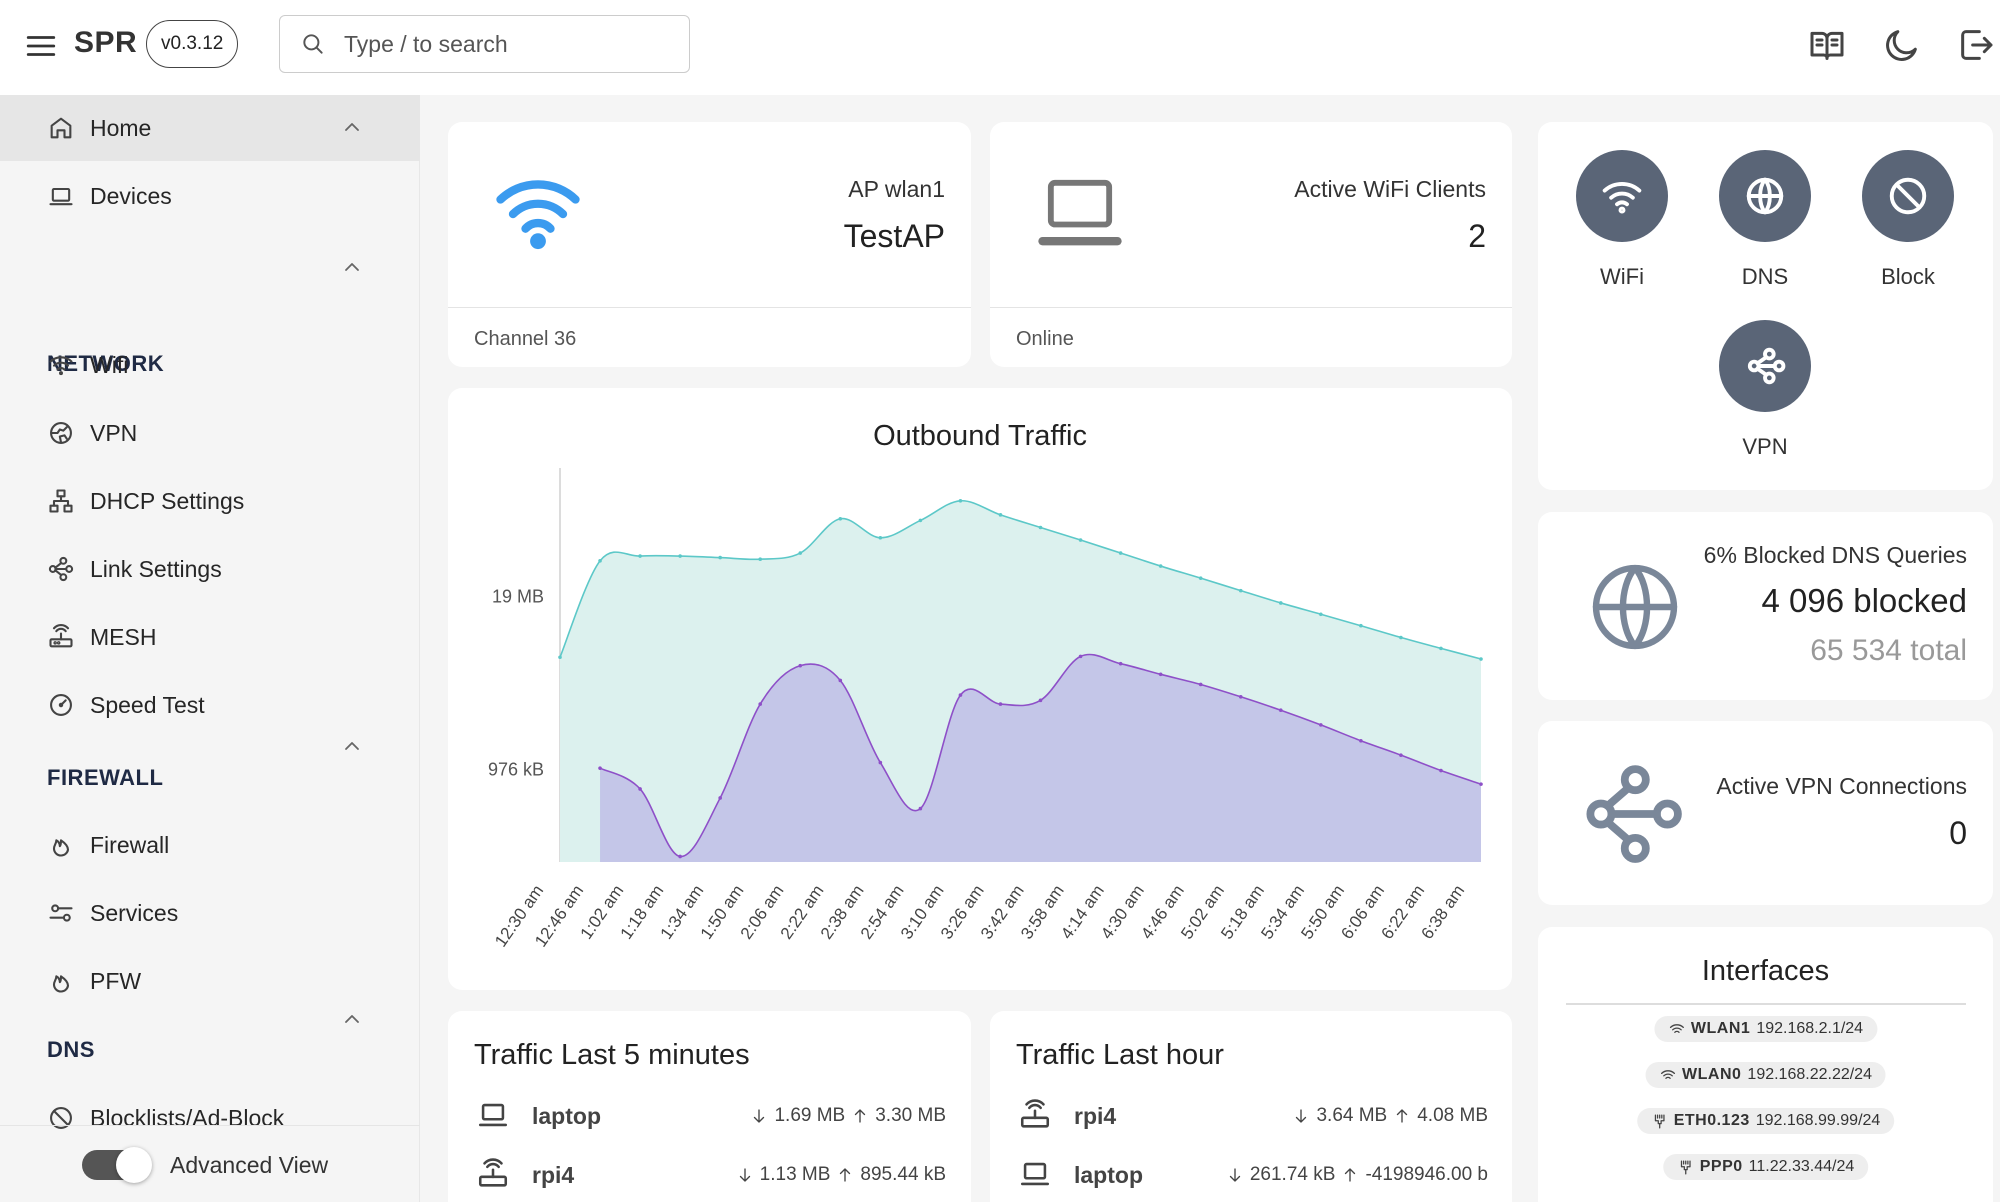 This screenshot has width=2000, height=1202. I want to click on sidebar-item-label: Firewall, so click(130, 844).